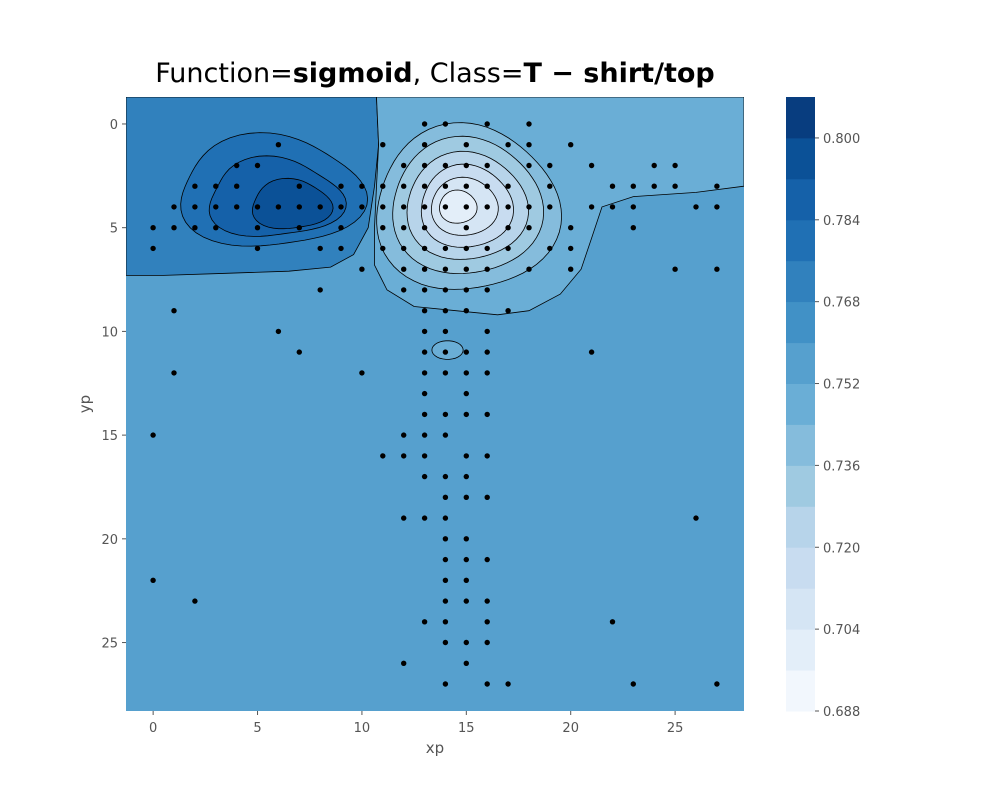 The height and width of the screenshot is (800, 1000). Describe the element at coordinates (114, 229) in the screenshot. I see `y-tick-label: 5` at that location.